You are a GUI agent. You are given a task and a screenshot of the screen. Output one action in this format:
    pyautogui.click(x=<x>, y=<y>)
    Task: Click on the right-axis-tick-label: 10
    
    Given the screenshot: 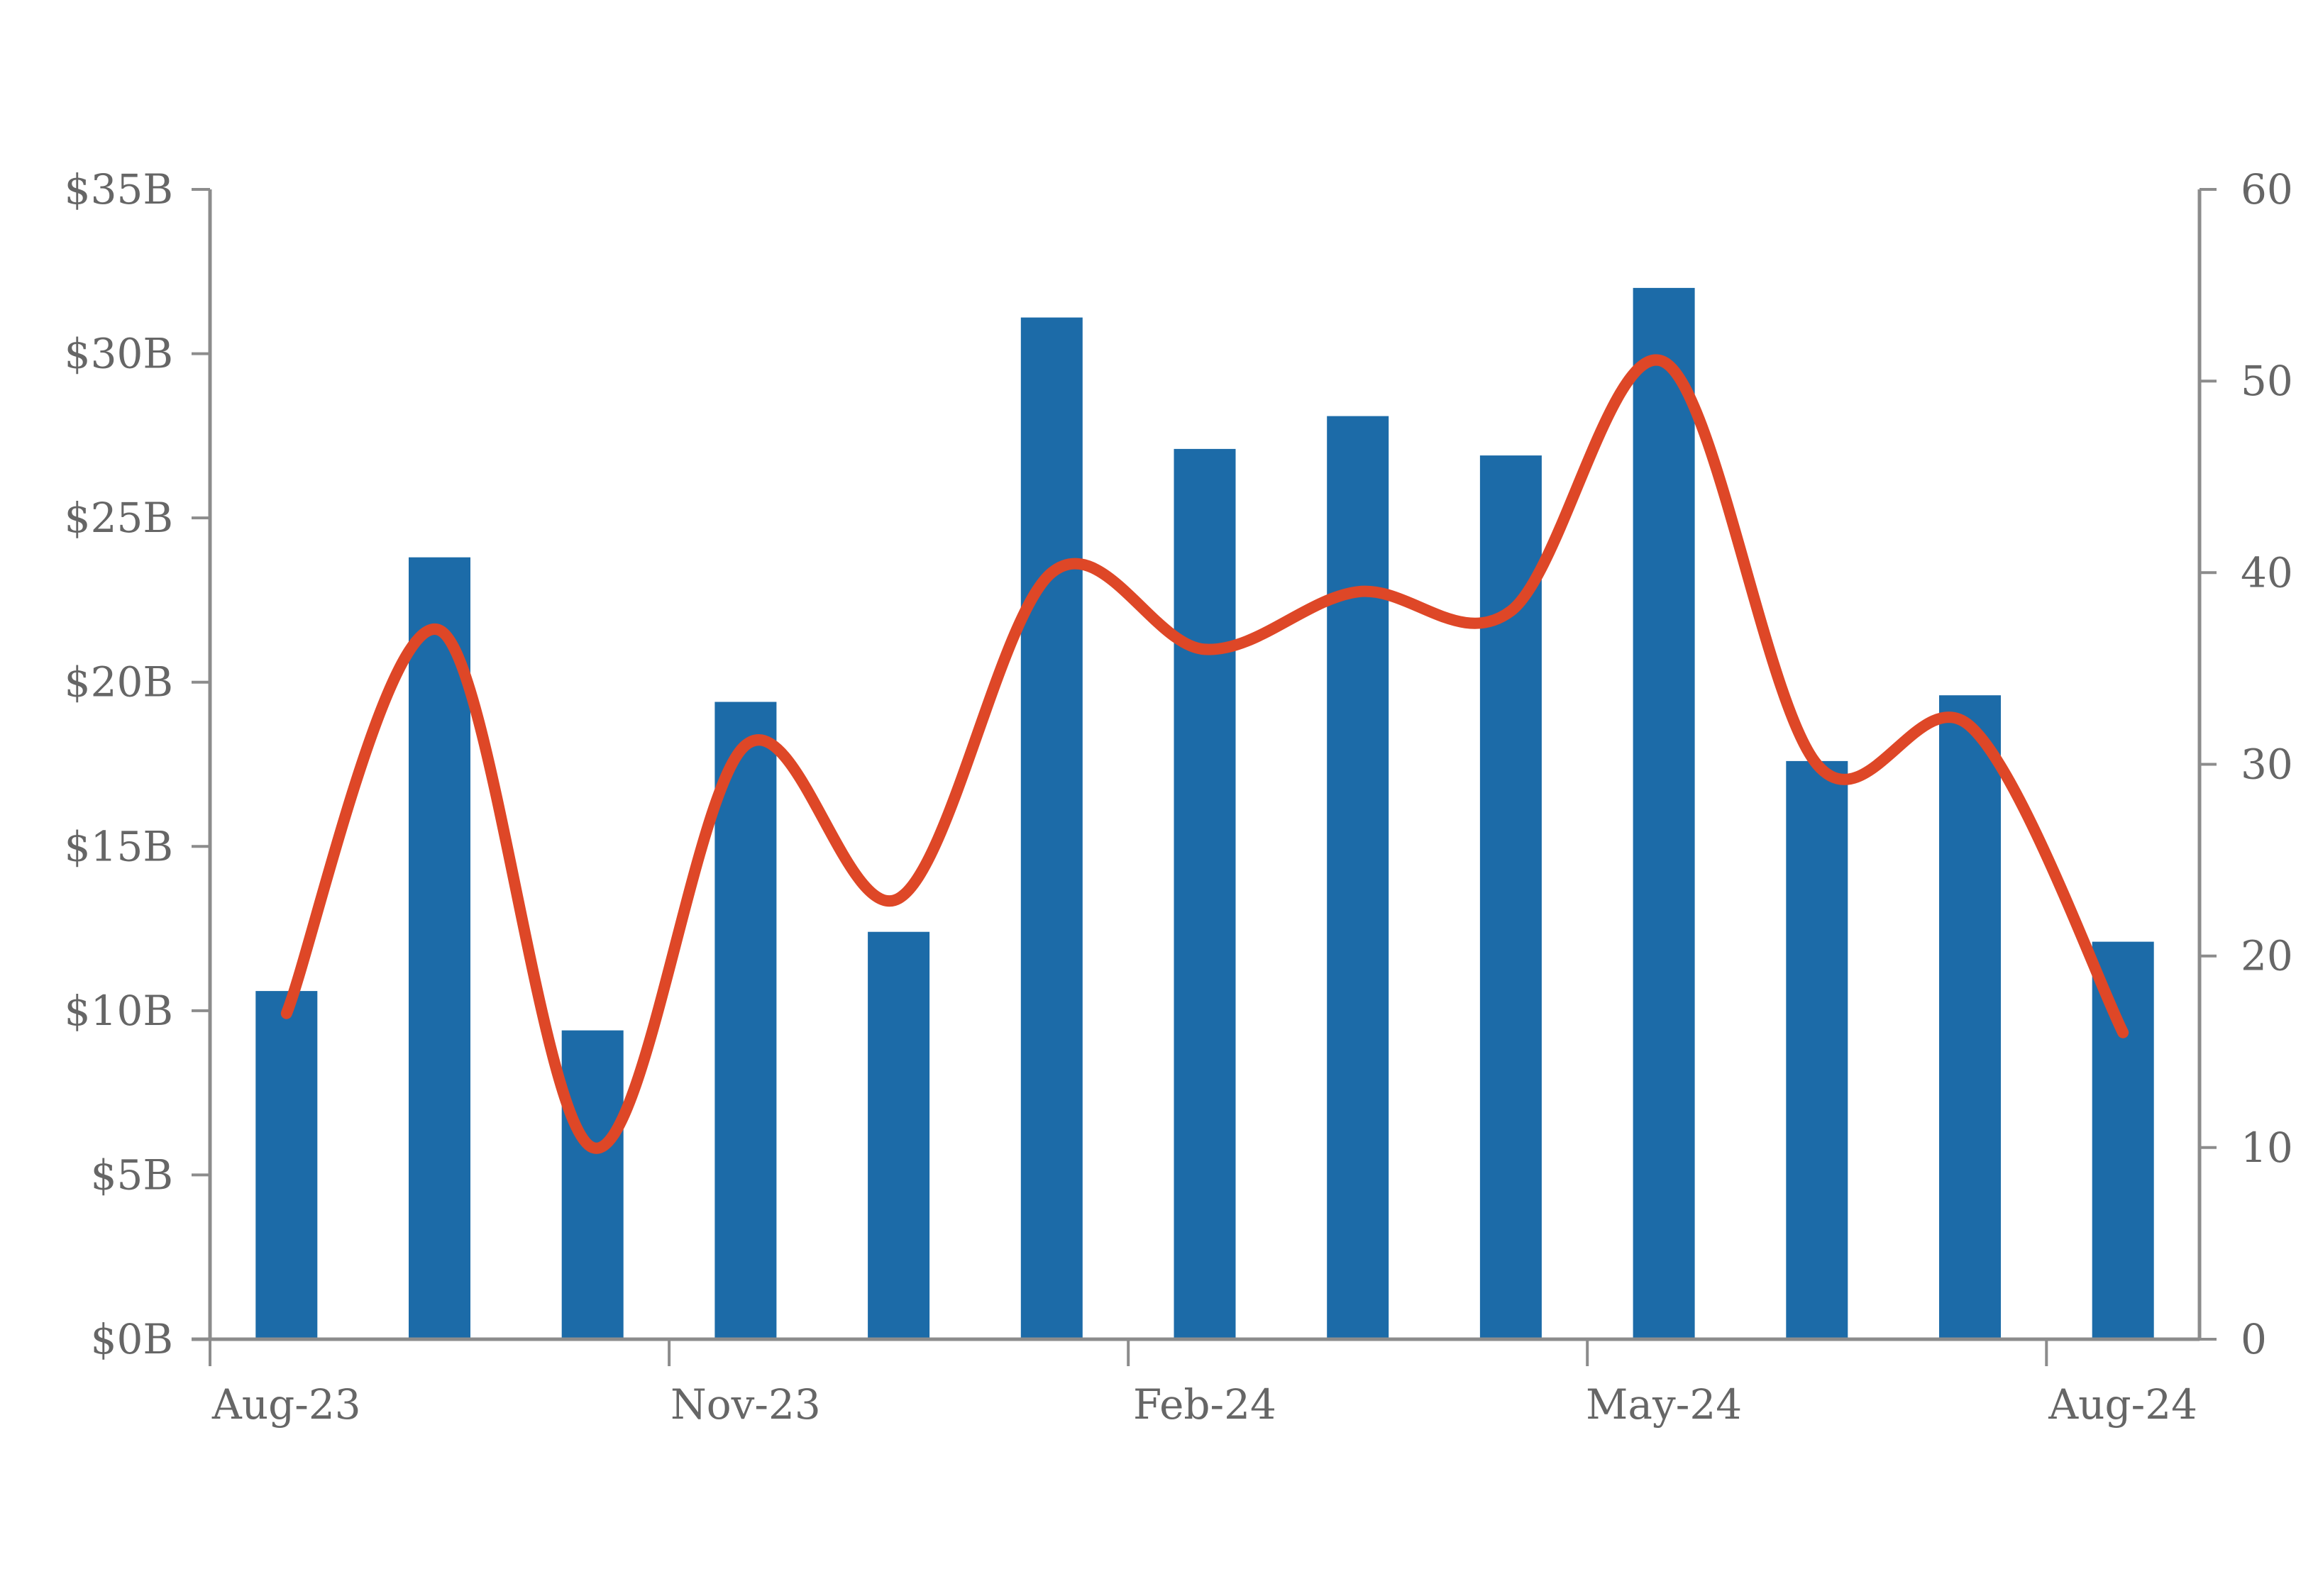 What is the action you would take?
    pyautogui.click(x=2267, y=1148)
    